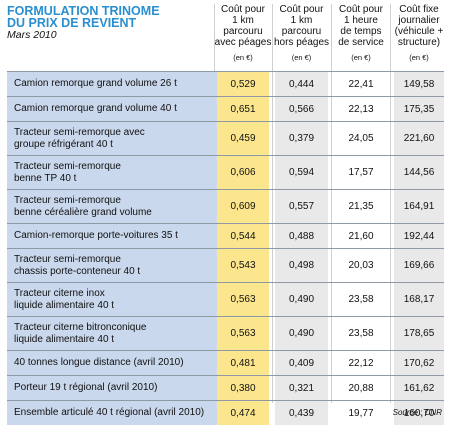 The image size is (450, 425). Describe the element at coordinates (419, 42) in the screenshot. I see `column-header-line: structure)` at that location.